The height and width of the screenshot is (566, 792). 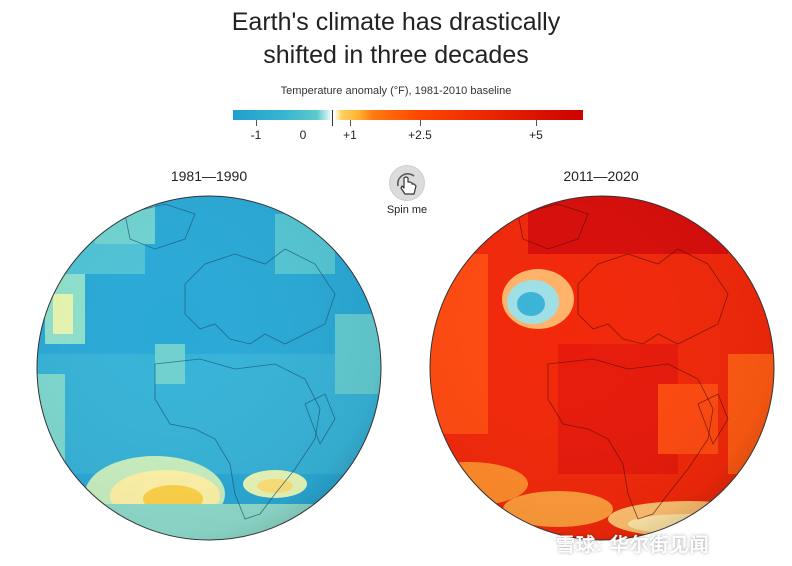 I want to click on hand-pointer-icon, so click(x=407, y=184).